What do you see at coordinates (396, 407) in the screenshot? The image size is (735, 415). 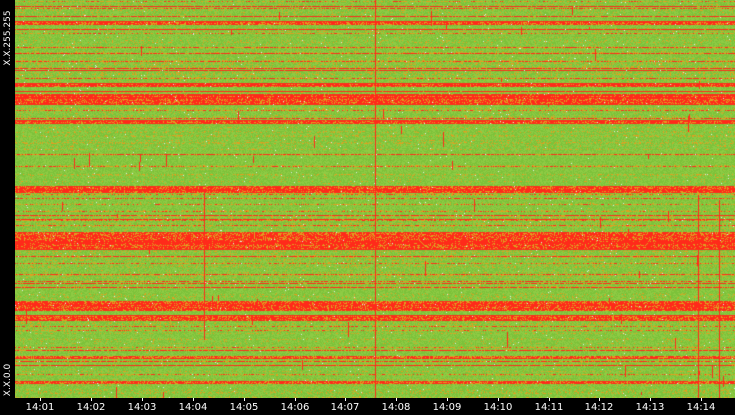 I see `x-tick-label: 14:08` at bounding box center [396, 407].